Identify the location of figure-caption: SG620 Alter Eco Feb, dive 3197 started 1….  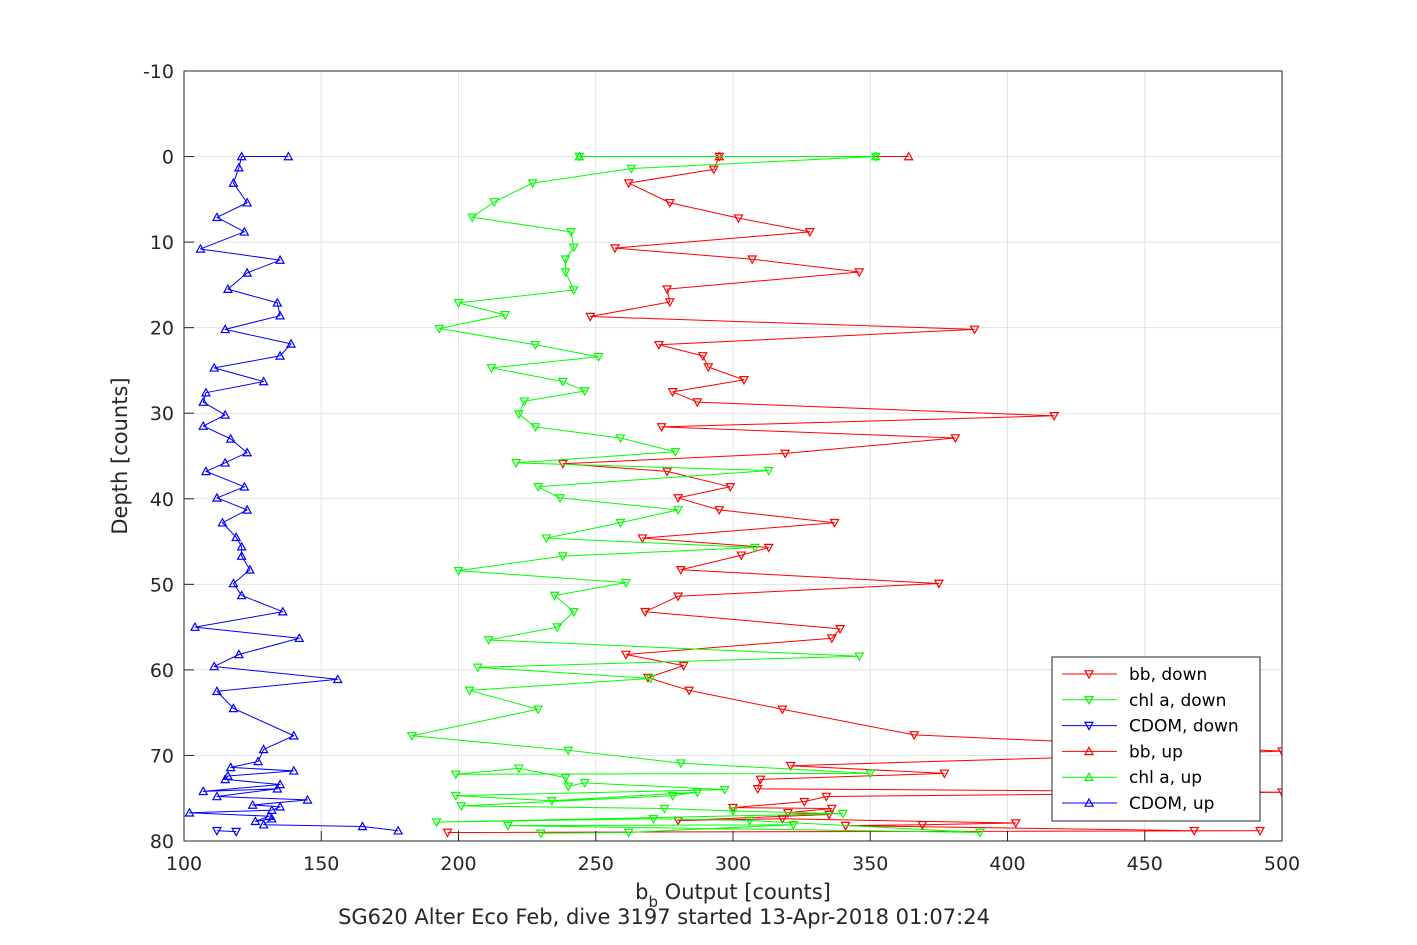
(664, 917).